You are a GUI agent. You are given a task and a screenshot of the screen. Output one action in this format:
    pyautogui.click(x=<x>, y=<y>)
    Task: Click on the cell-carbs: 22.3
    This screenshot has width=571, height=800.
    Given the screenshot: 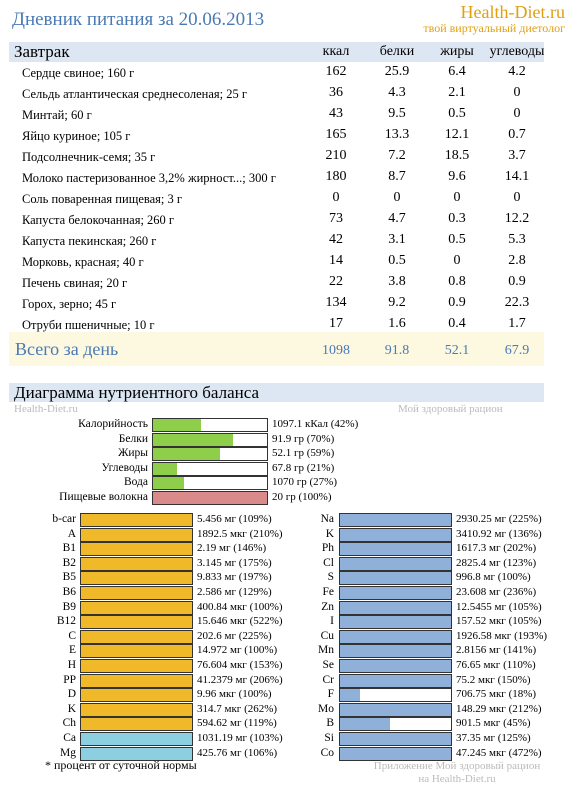 What is the action you would take?
    pyautogui.click(x=517, y=302)
    